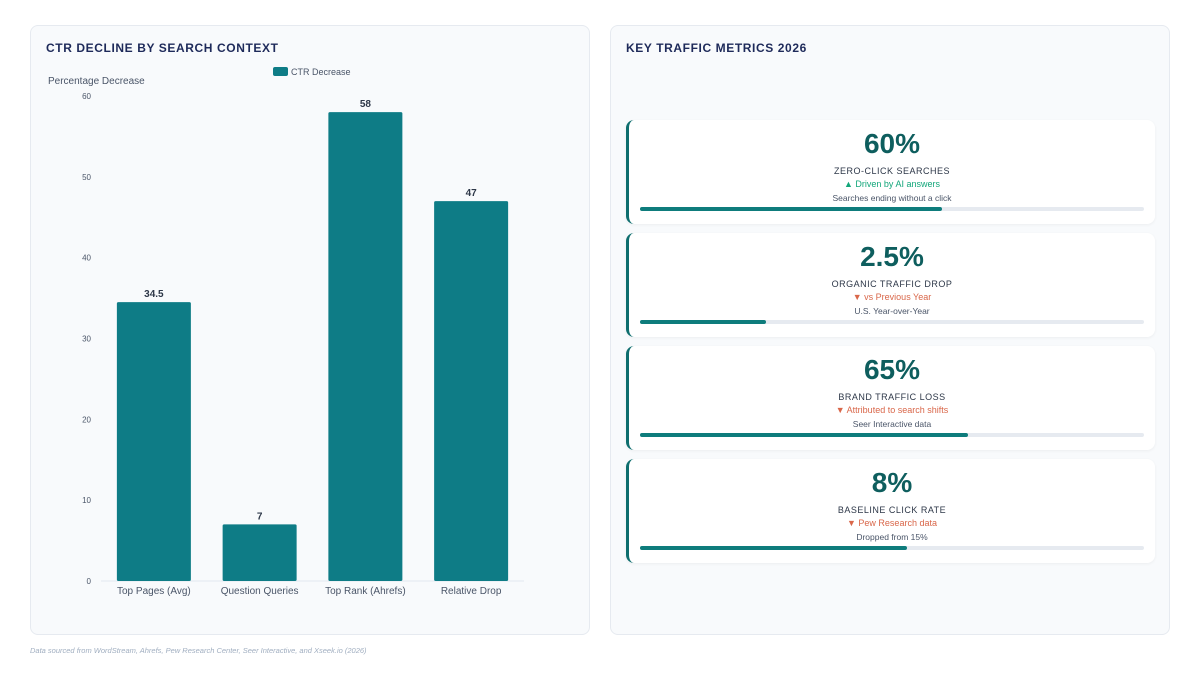  Describe the element at coordinates (86, 339) in the screenshot. I see `y-tick-label: 30` at that location.